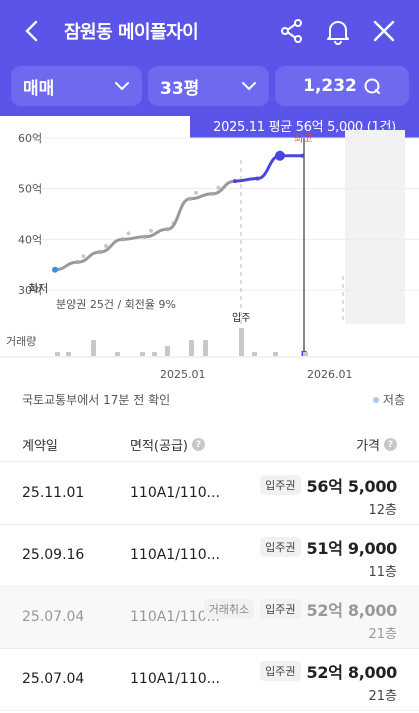  Describe the element at coordinates (116, 304) in the screenshot. I see `presale-note: 분양권 25건 / 회전율 9%` at that location.